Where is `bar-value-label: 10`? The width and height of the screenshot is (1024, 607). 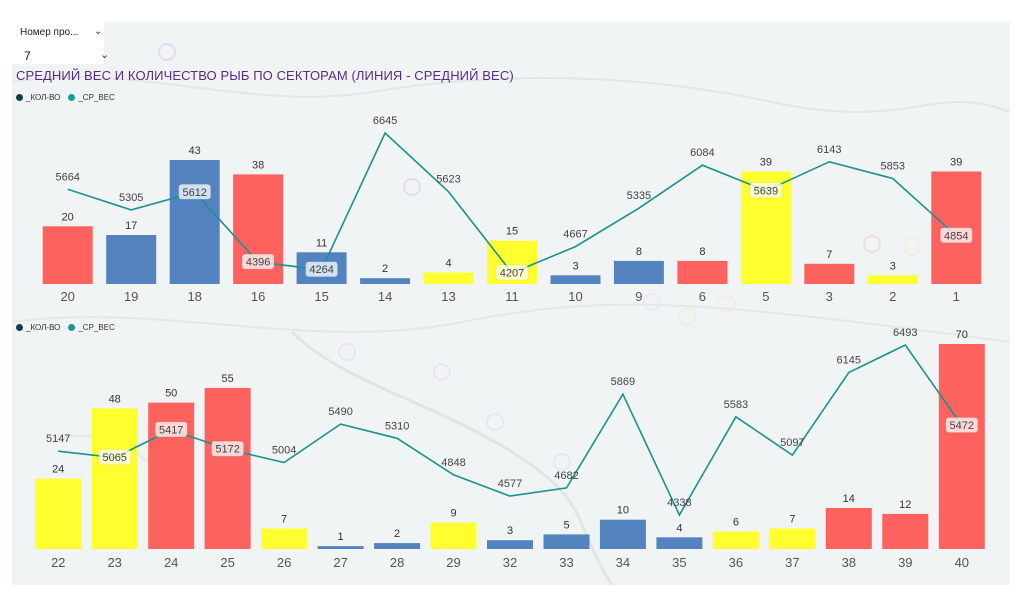 bar-value-label: 10 is located at coordinates (623, 511).